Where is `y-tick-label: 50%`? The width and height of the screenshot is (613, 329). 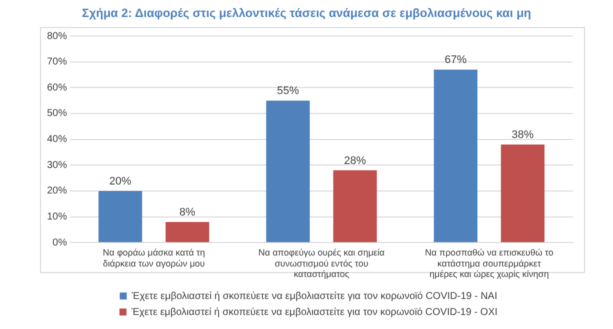 y-tick-label: 50% is located at coordinates (57, 114).